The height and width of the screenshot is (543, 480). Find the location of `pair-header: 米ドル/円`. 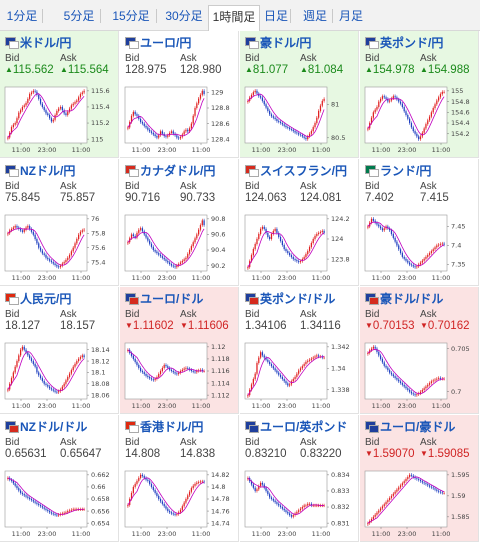

pair-header: 米ドル/円 is located at coordinates (38, 42).